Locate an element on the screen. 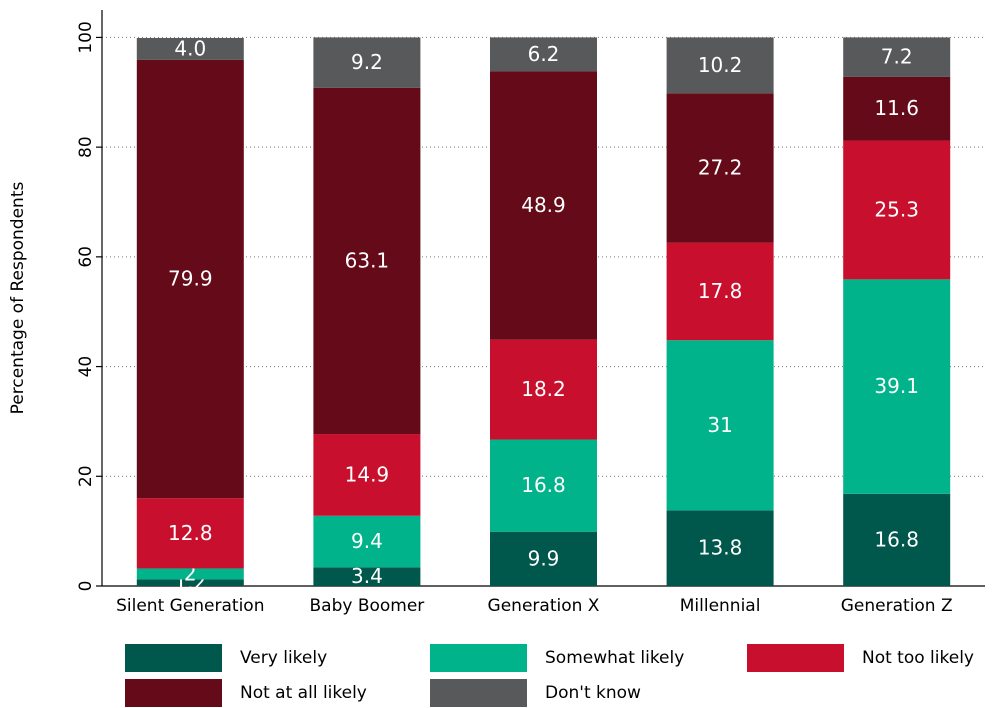 The image size is (1006, 708). data-label: 14.9 is located at coordinates (367, 474).